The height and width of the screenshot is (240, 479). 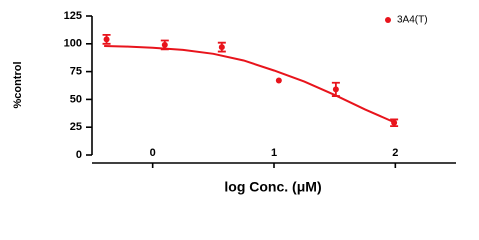 What do you see at coordinates (79, 155) in the screenshot?
I see `y-tick-label: 0` at bounding box center [79, 155].